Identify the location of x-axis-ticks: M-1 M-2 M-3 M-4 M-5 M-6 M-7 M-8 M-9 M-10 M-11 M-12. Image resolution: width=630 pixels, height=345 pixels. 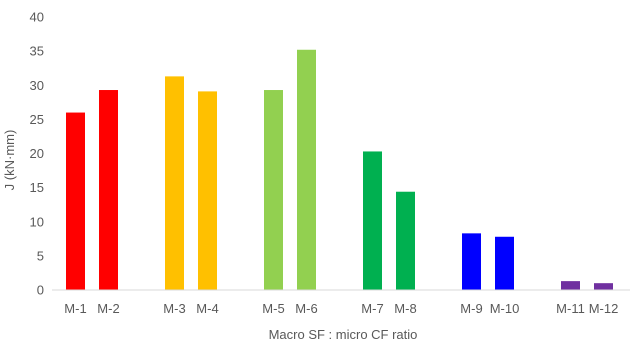
(341, 308).